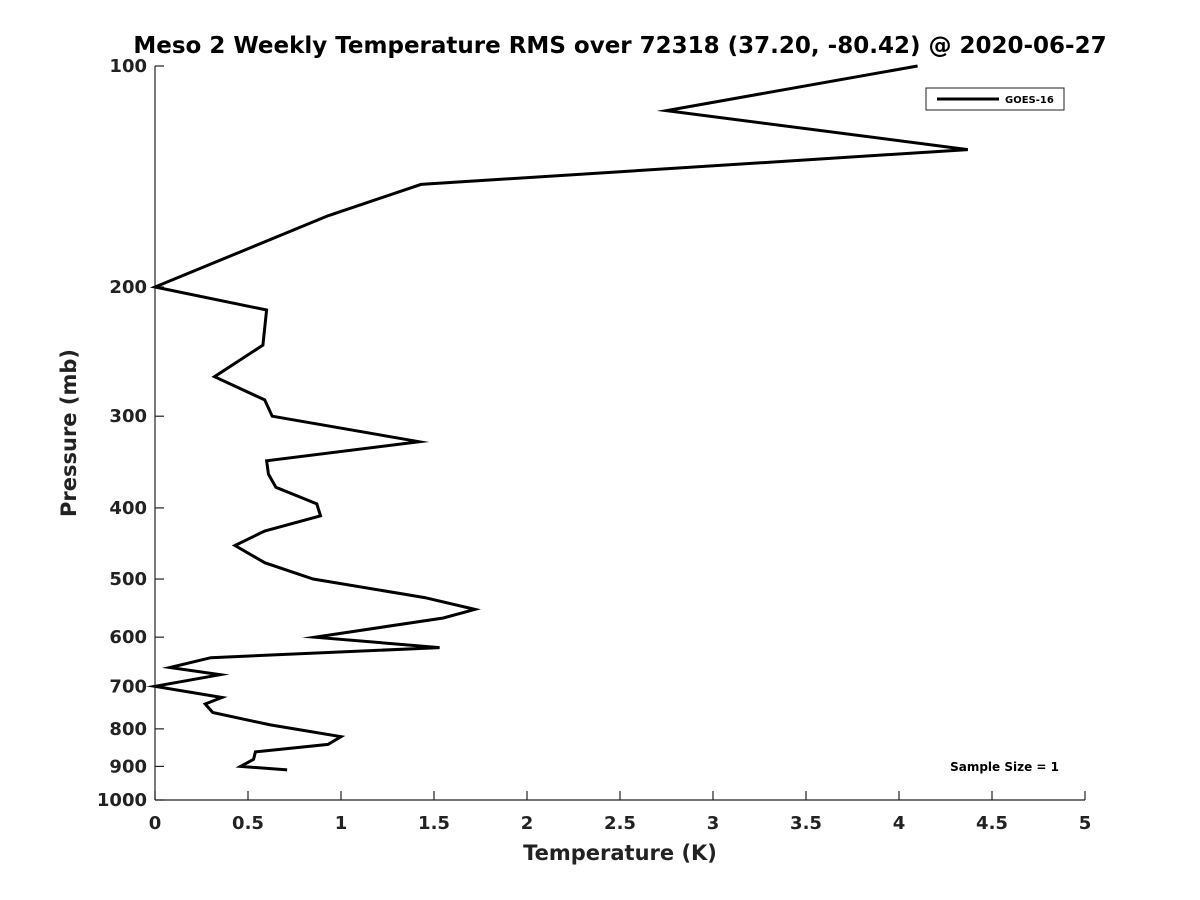 The width and height of the screenshot is (1200, 900). Describe the element at coordinates (130, 433) in the screenshot. I see `y-ticks: 100 200 300 400 500 600 700 800 900 1000` at that location.